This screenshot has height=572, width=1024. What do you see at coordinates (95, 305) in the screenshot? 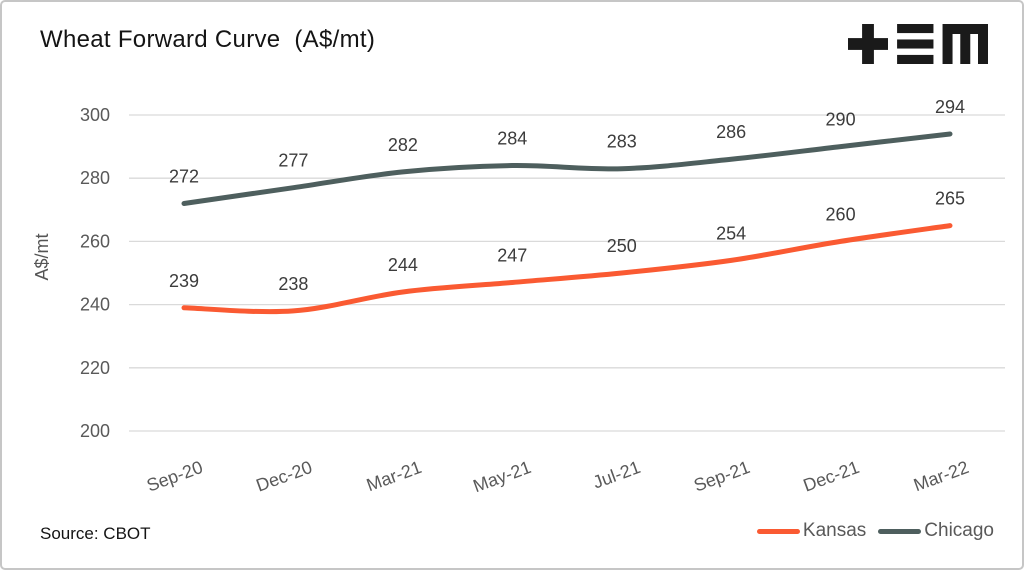
I see `y-tick-label: 240` at bounding box center [95, 305].